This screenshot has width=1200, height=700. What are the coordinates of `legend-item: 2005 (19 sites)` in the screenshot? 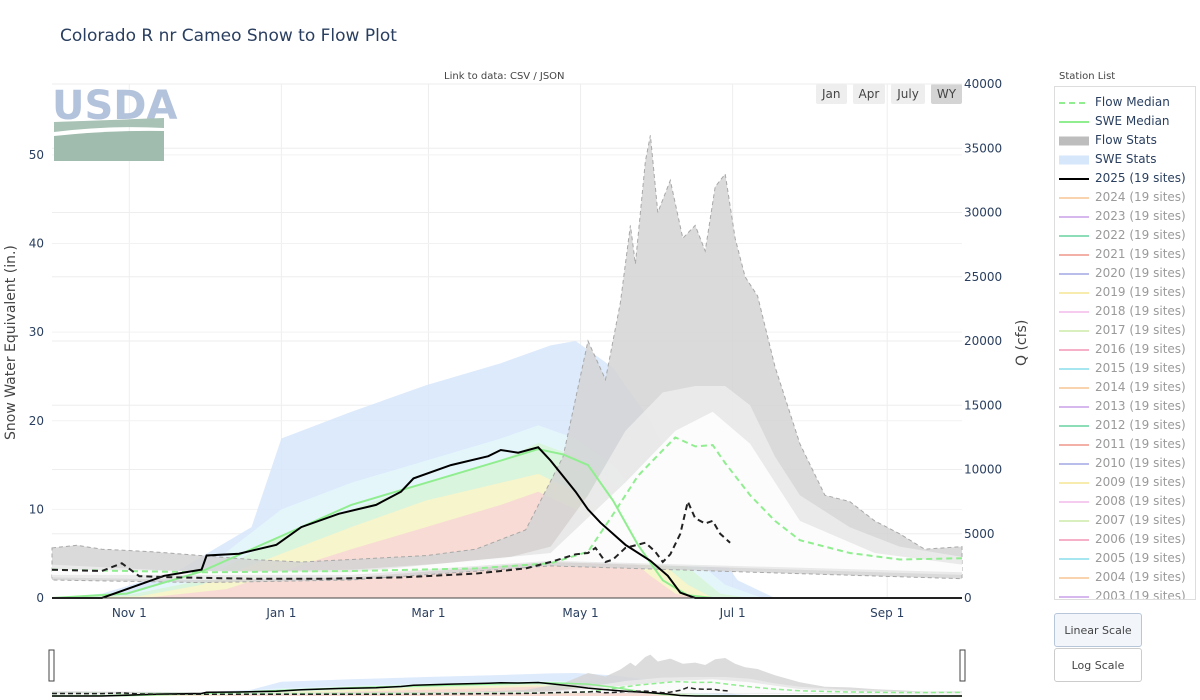 It's located at (1125, 557).